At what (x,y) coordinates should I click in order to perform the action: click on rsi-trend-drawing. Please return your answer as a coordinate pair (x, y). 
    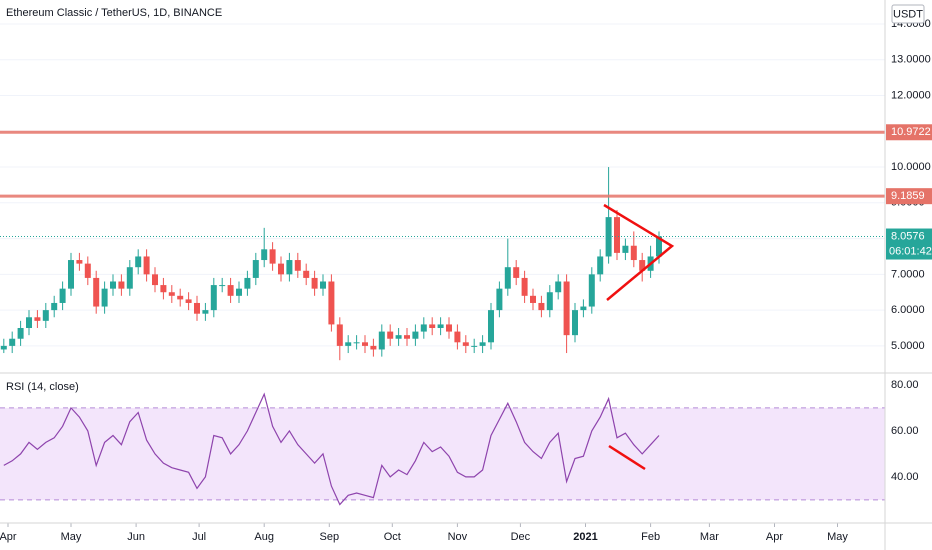
    Looking at the image, I should click on (627, 457).